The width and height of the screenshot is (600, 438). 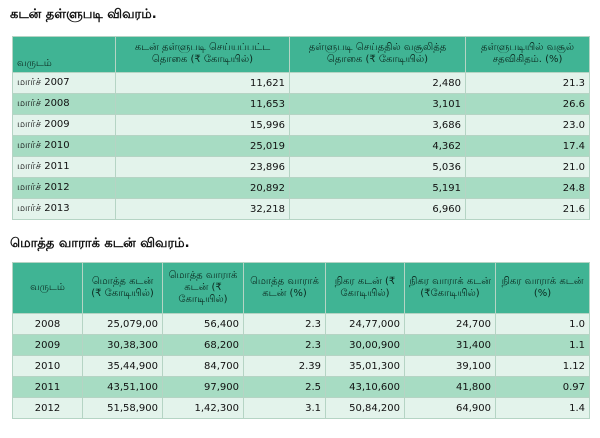 I want to click on cell-value: 43,10,600, so click(x=365, y=387).